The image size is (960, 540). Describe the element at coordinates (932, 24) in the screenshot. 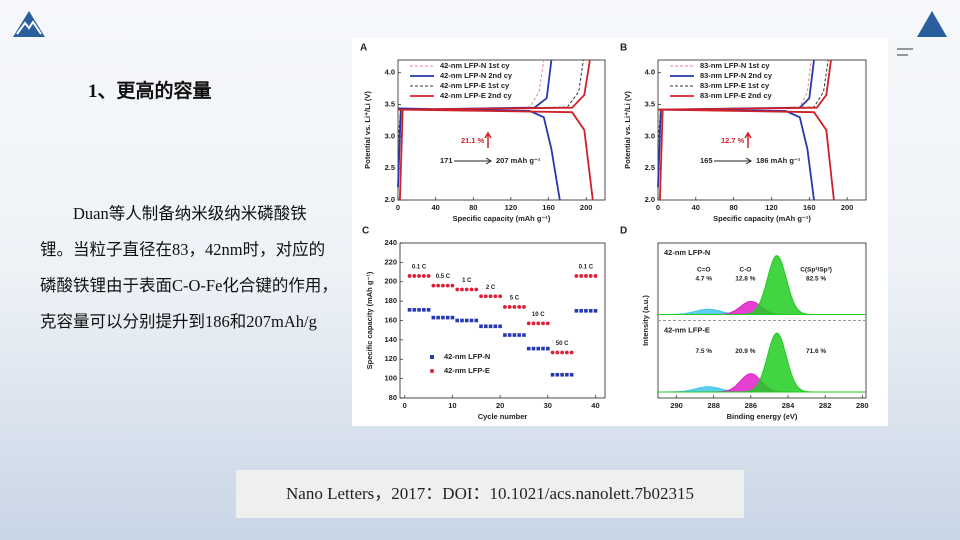

I see `logo` at that location.